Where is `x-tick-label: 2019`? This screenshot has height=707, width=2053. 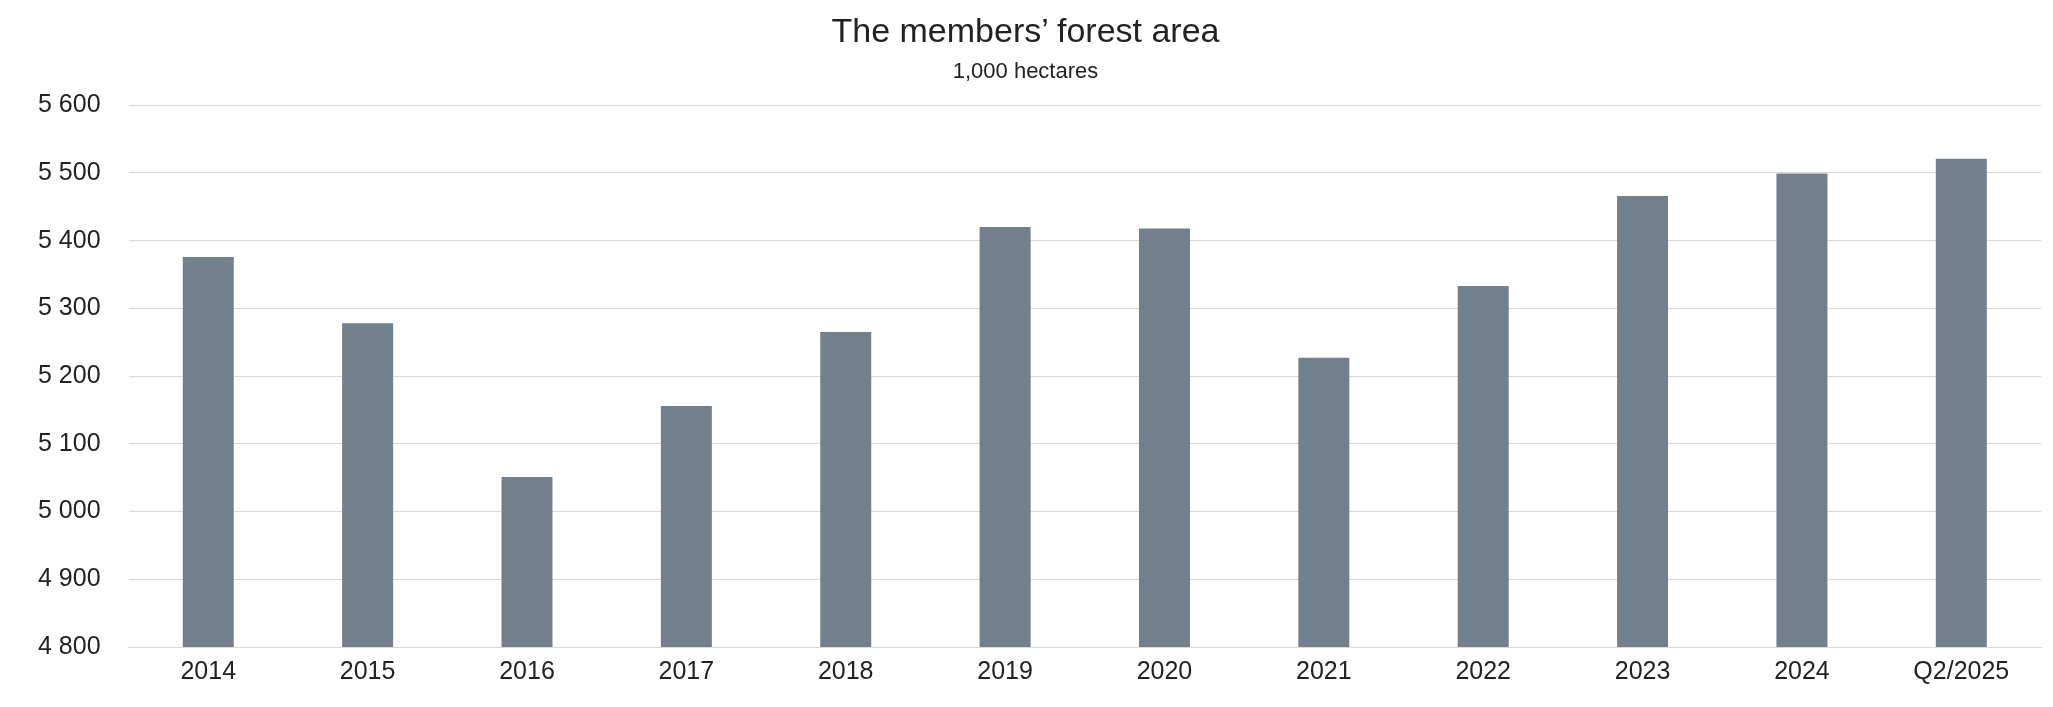 x-tick-label: 2019 is located at coordinates (1005, 669).